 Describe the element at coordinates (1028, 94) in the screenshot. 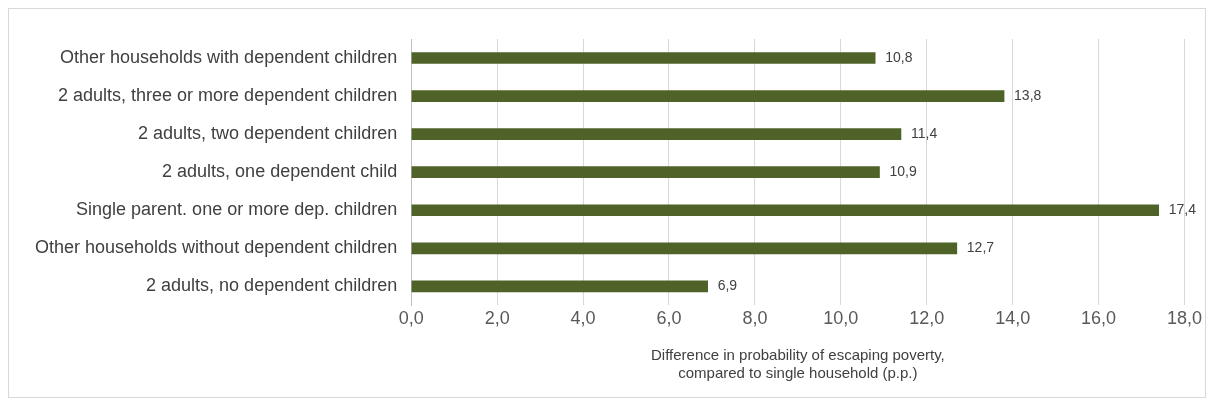

I see `data-label: 13,8` at that location.